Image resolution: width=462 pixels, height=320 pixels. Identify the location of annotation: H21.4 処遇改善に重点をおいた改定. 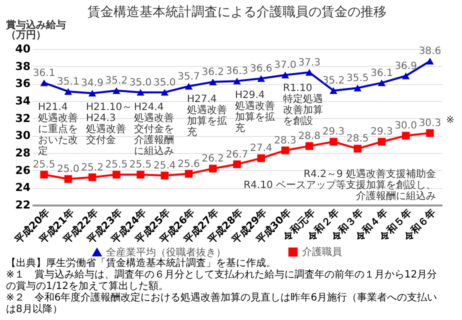
(58, 129).